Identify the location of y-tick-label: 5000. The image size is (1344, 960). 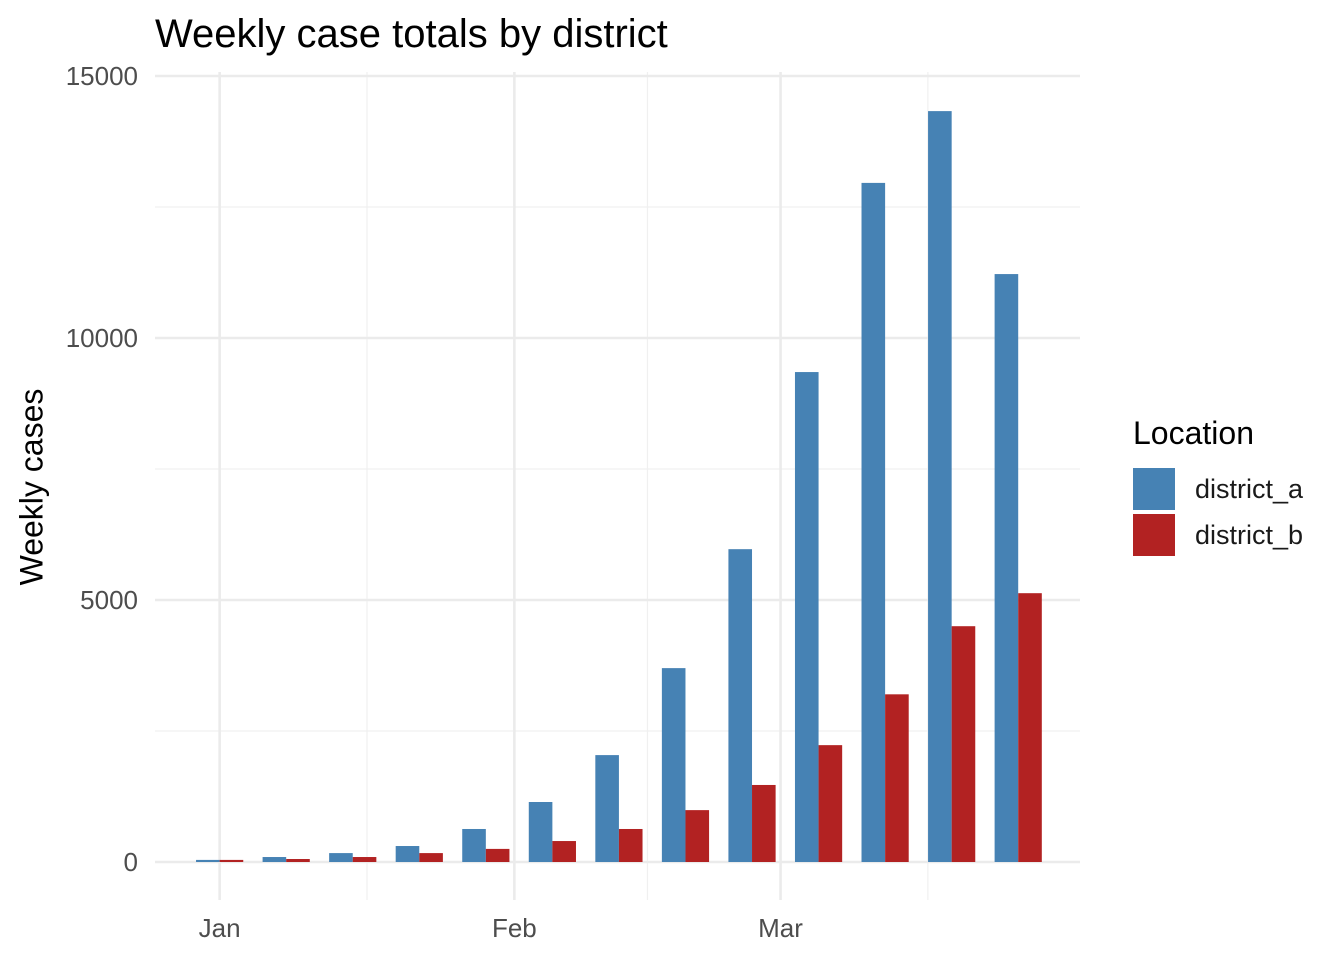
(109, 600).